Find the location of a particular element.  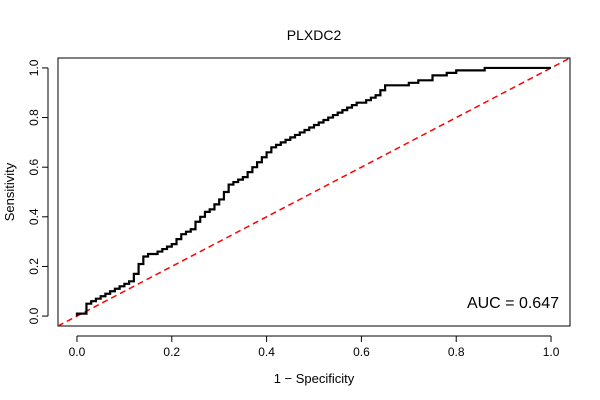

x-tick-label: 0.8 is located at coordinates (456, 352).